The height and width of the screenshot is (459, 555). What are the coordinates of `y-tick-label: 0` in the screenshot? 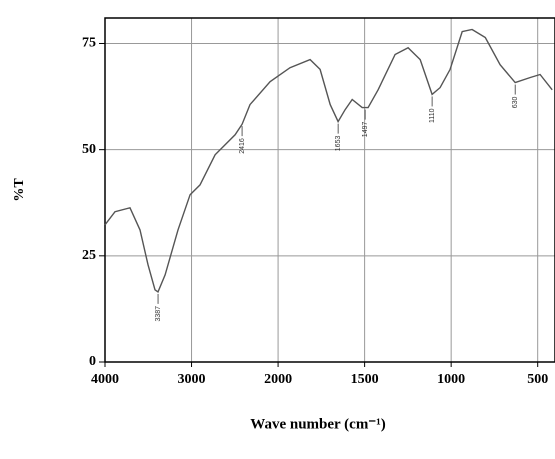 It's located at (92, 361).